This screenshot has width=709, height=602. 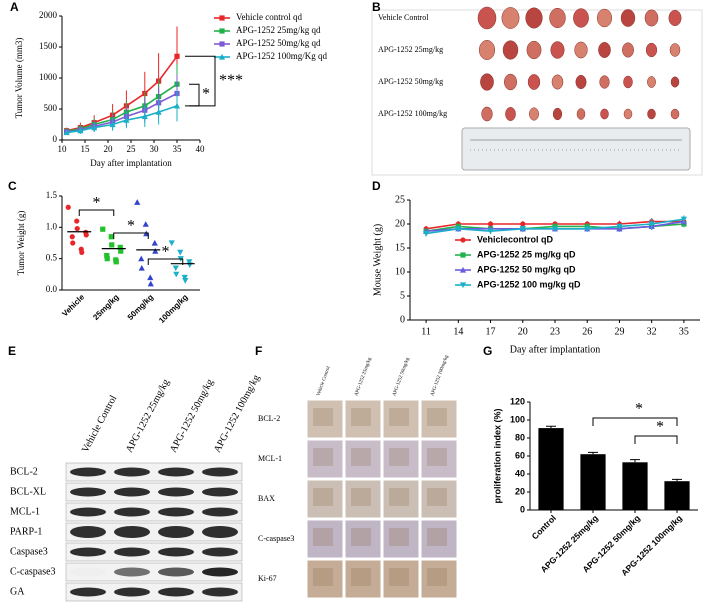 I want to click on legend-label: APG-1252 50 mg/kg qD, so click(x=526, y=269).